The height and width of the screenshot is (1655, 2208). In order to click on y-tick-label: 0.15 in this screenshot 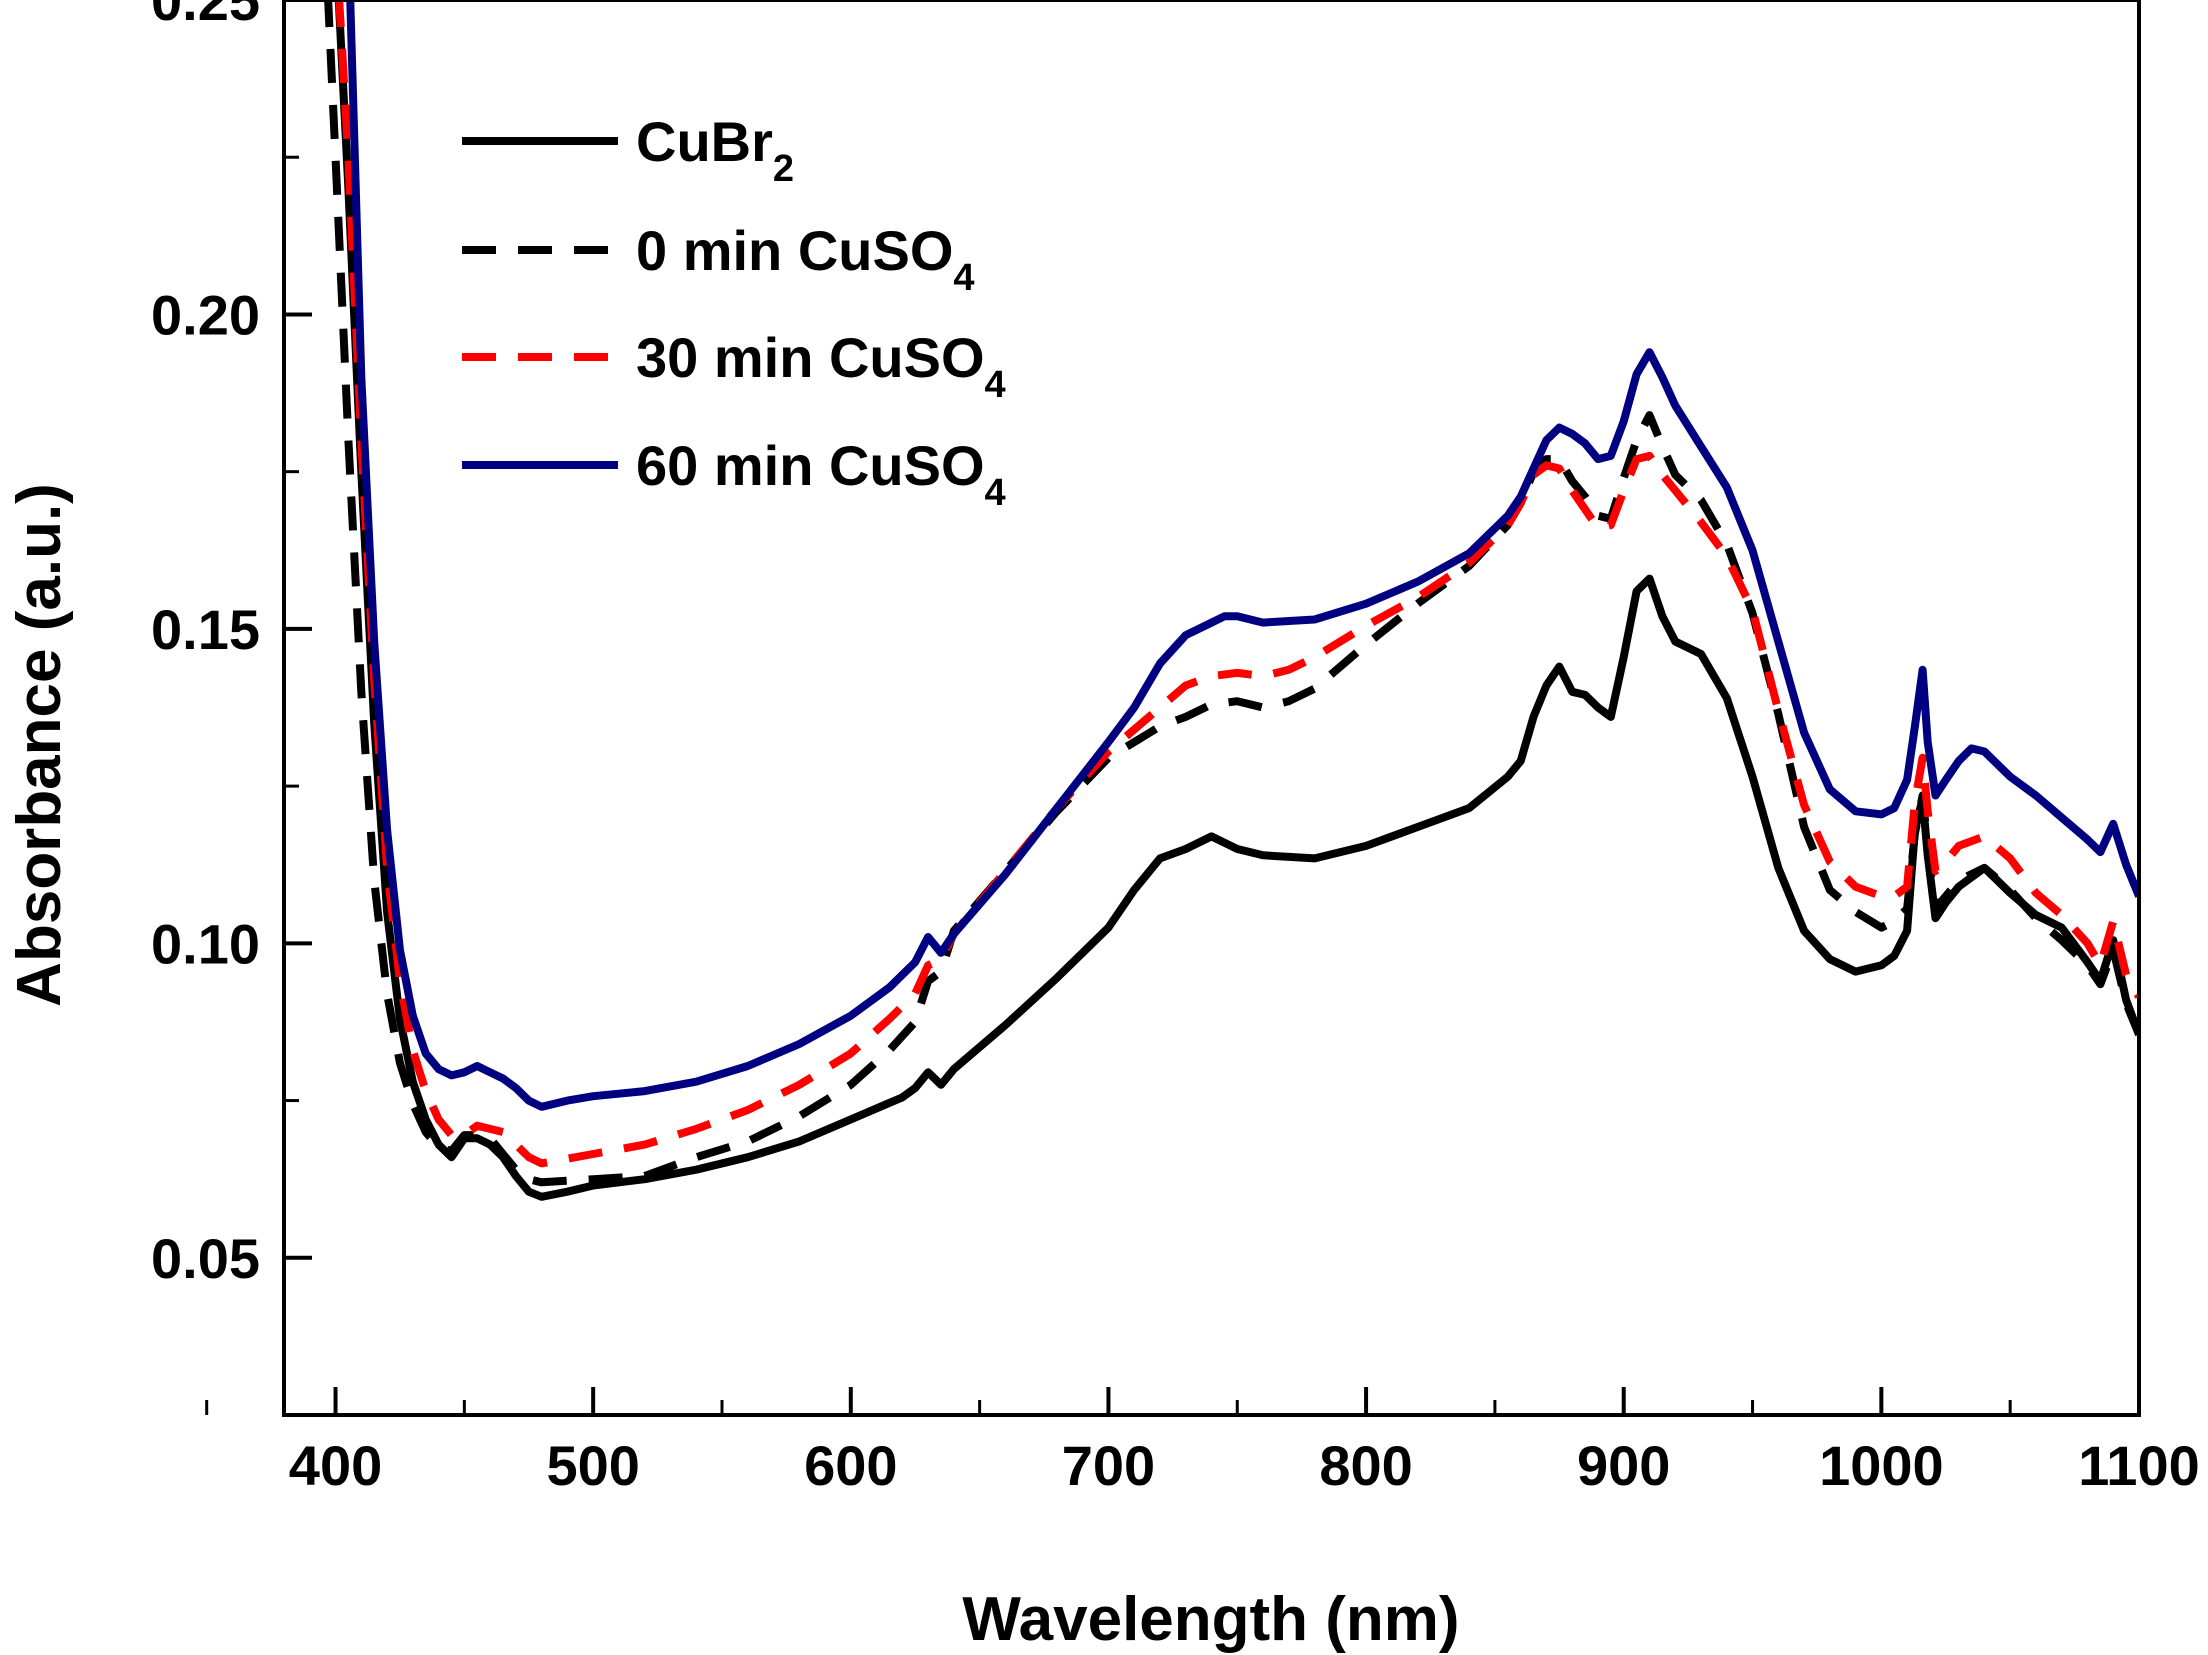, I will do `click(205, 629)`.